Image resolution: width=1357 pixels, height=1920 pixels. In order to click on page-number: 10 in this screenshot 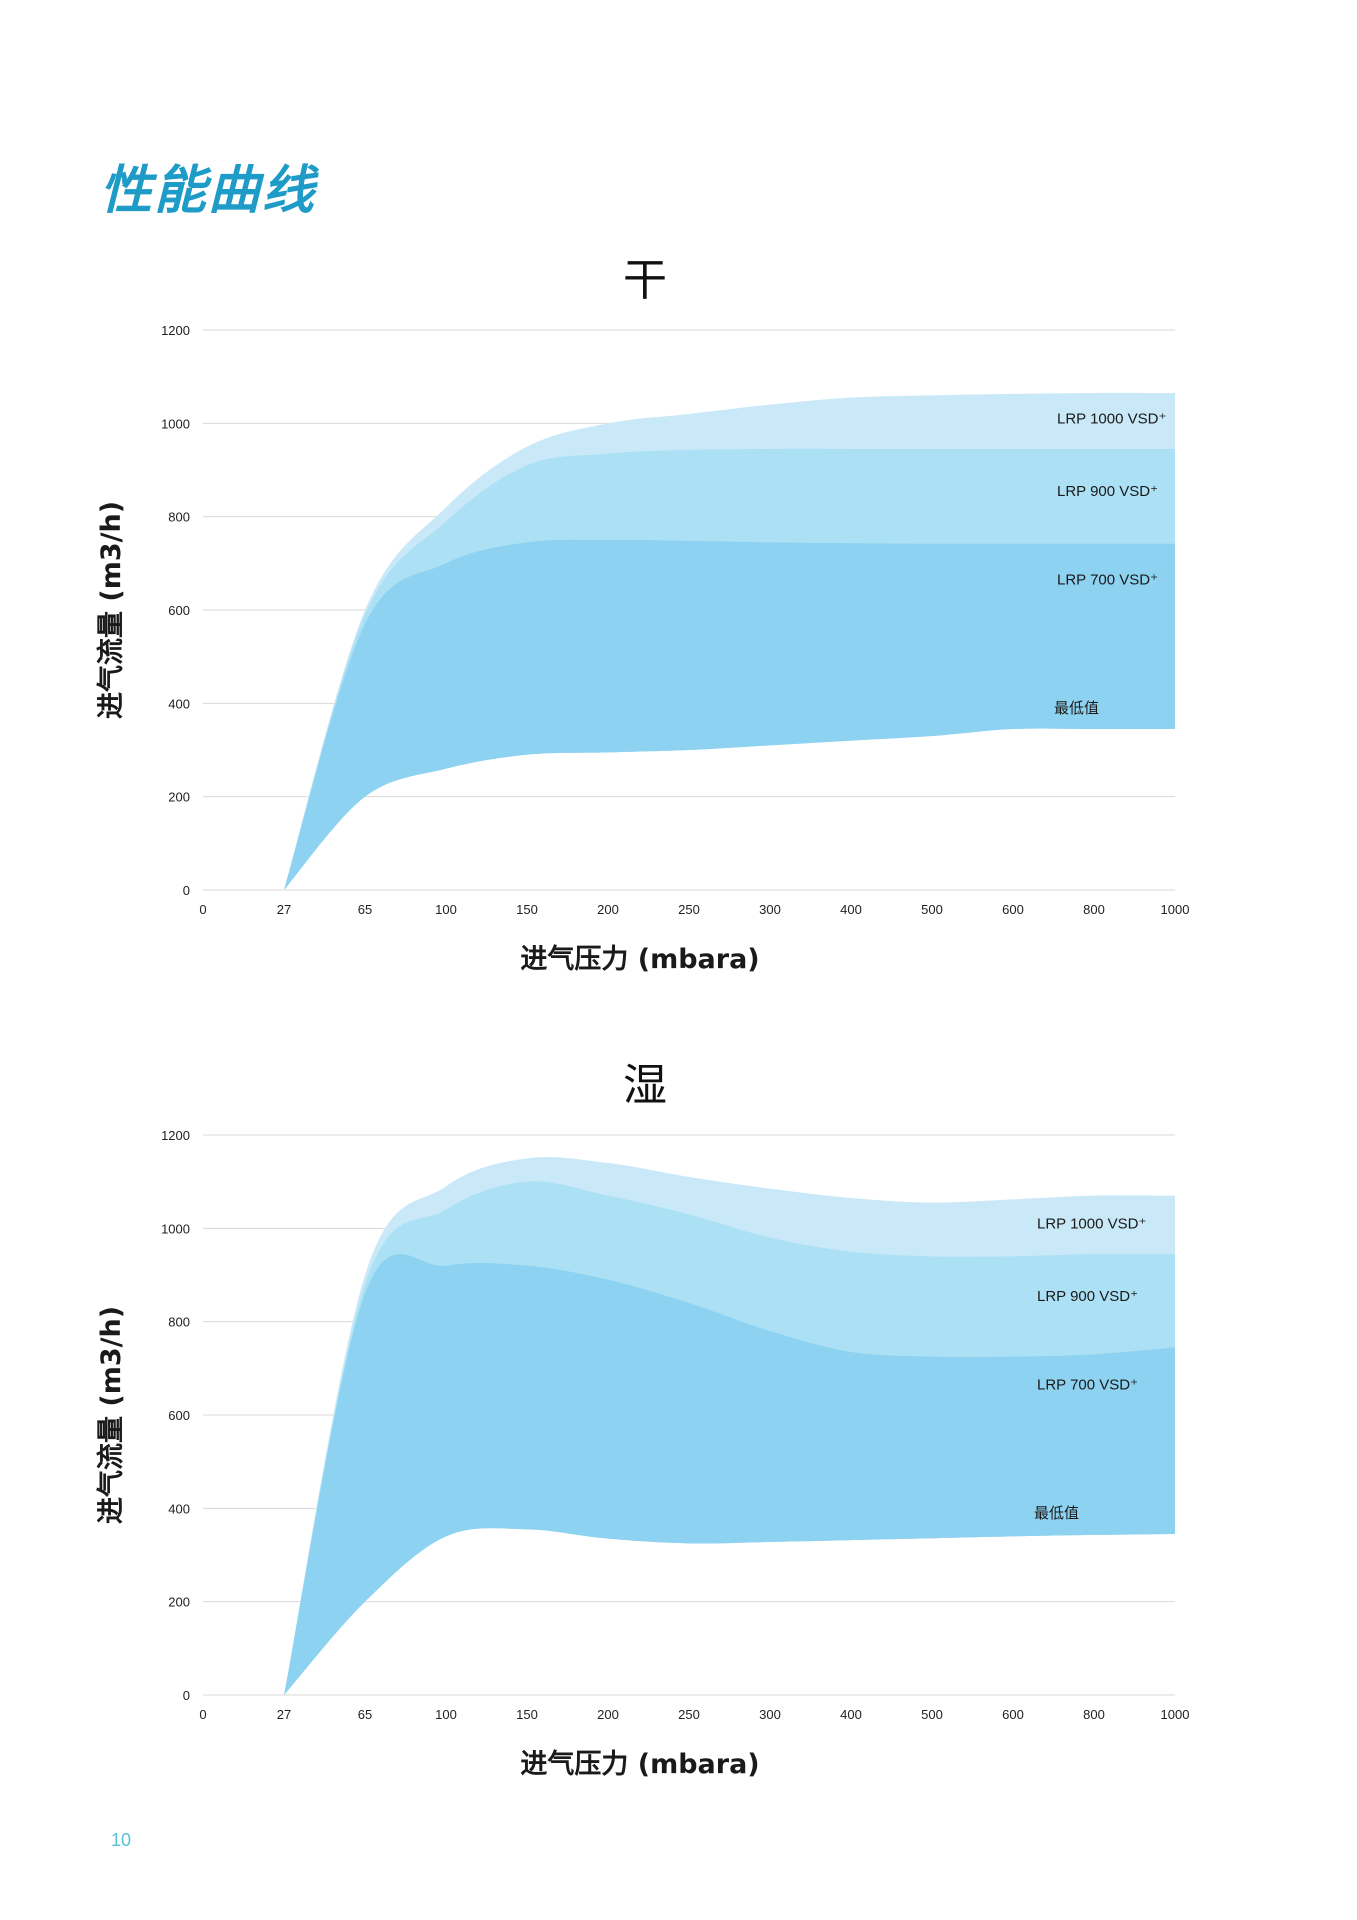, I will do `click(121, 1840)`.